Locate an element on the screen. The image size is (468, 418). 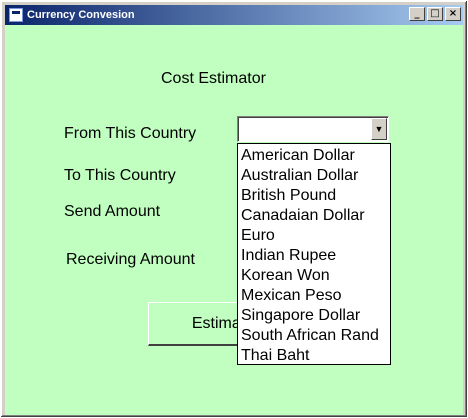
dropdown-item-korean-won: Korean Won is located at coordinates (285, 275).